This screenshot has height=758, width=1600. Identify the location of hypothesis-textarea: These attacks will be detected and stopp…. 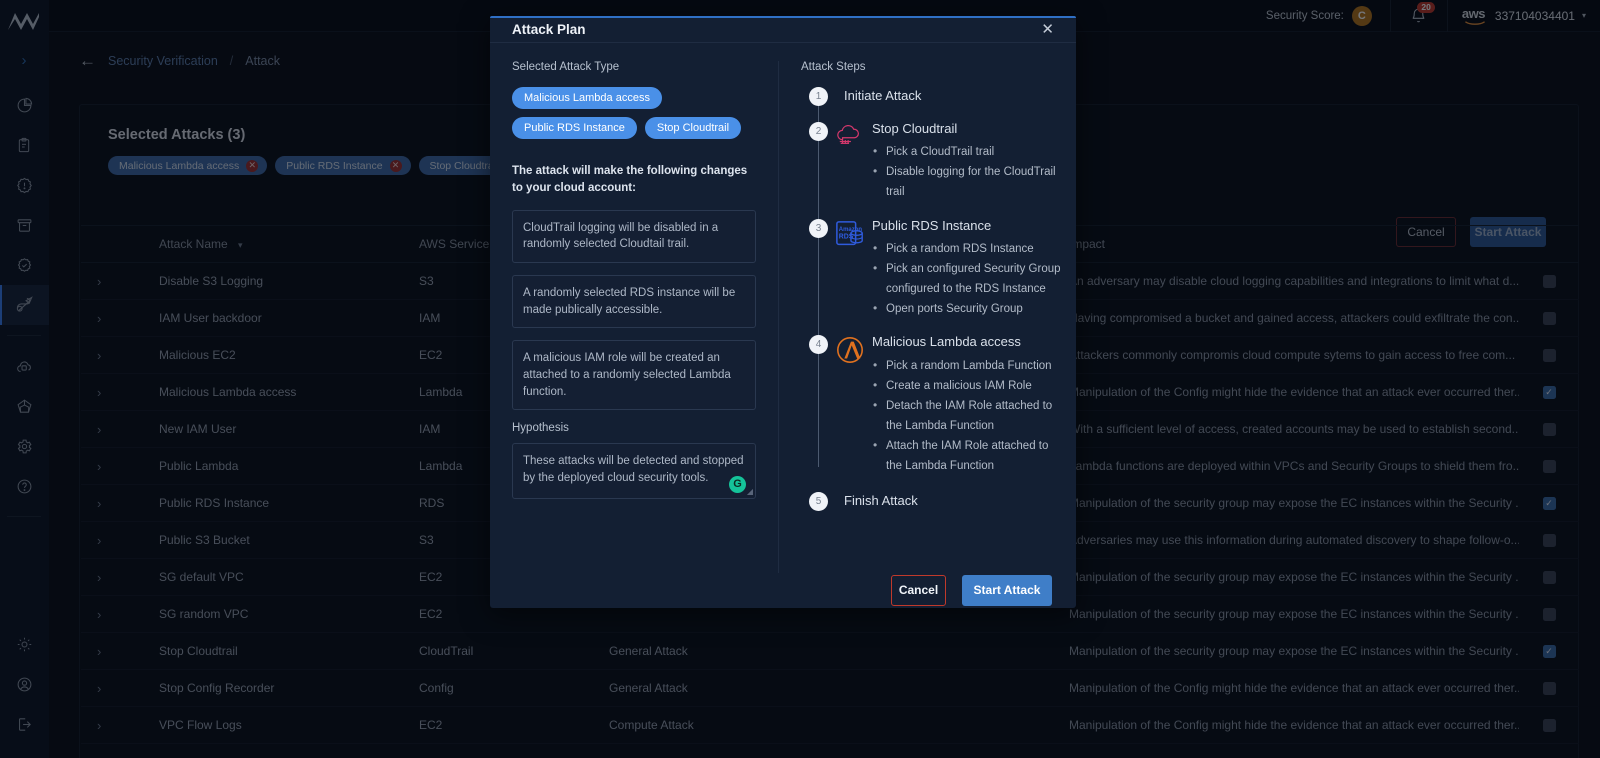
(634, 471).